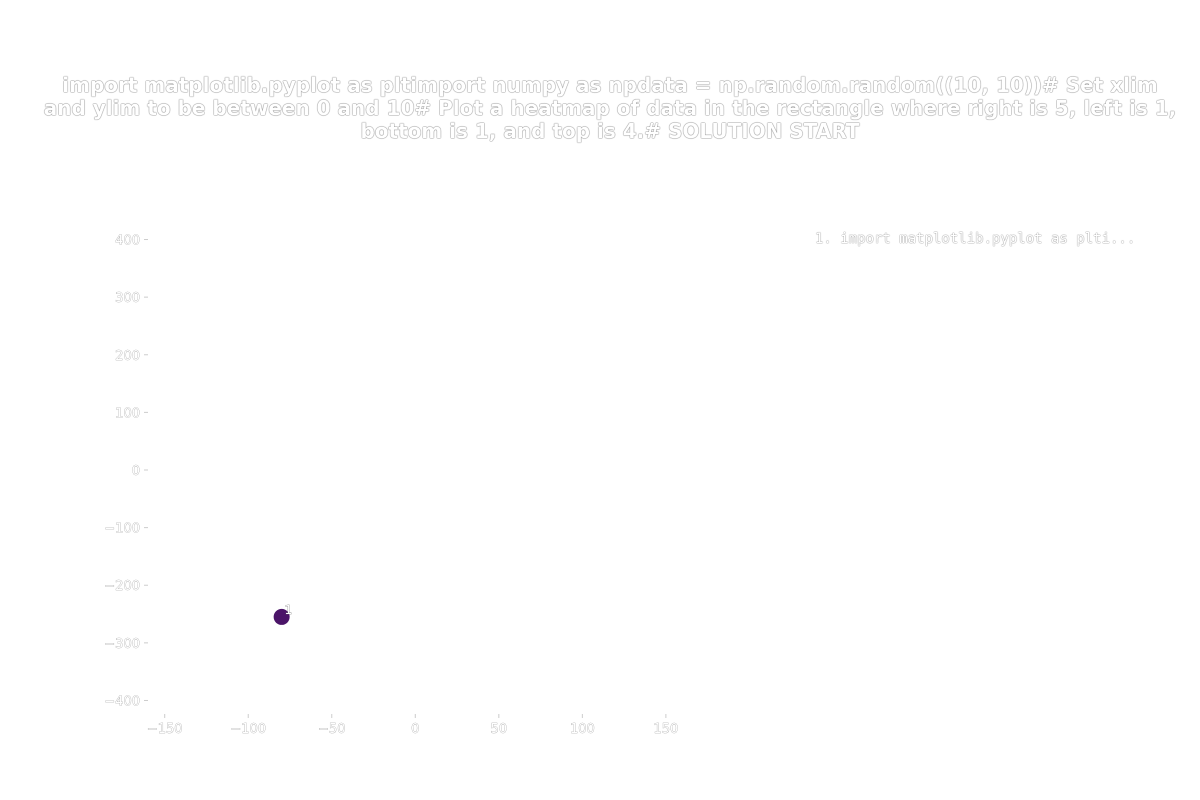 This screenshot has height=800, width=1200. Describe the element at coordinates (331, 729) in the screenshot. I see `x-tick-label: −50` at that location.